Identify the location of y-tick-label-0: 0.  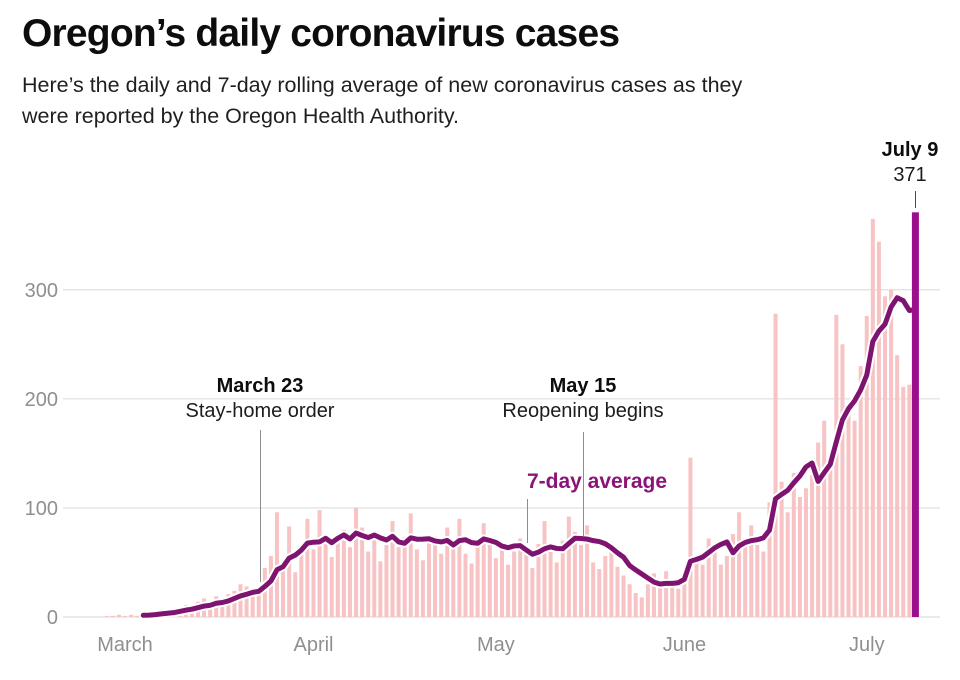
(52, 618).